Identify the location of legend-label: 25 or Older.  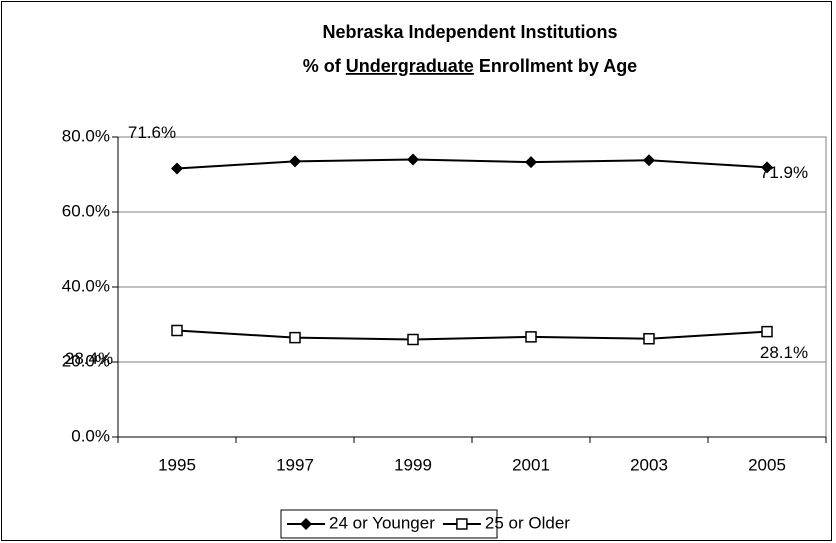
(527, 522).